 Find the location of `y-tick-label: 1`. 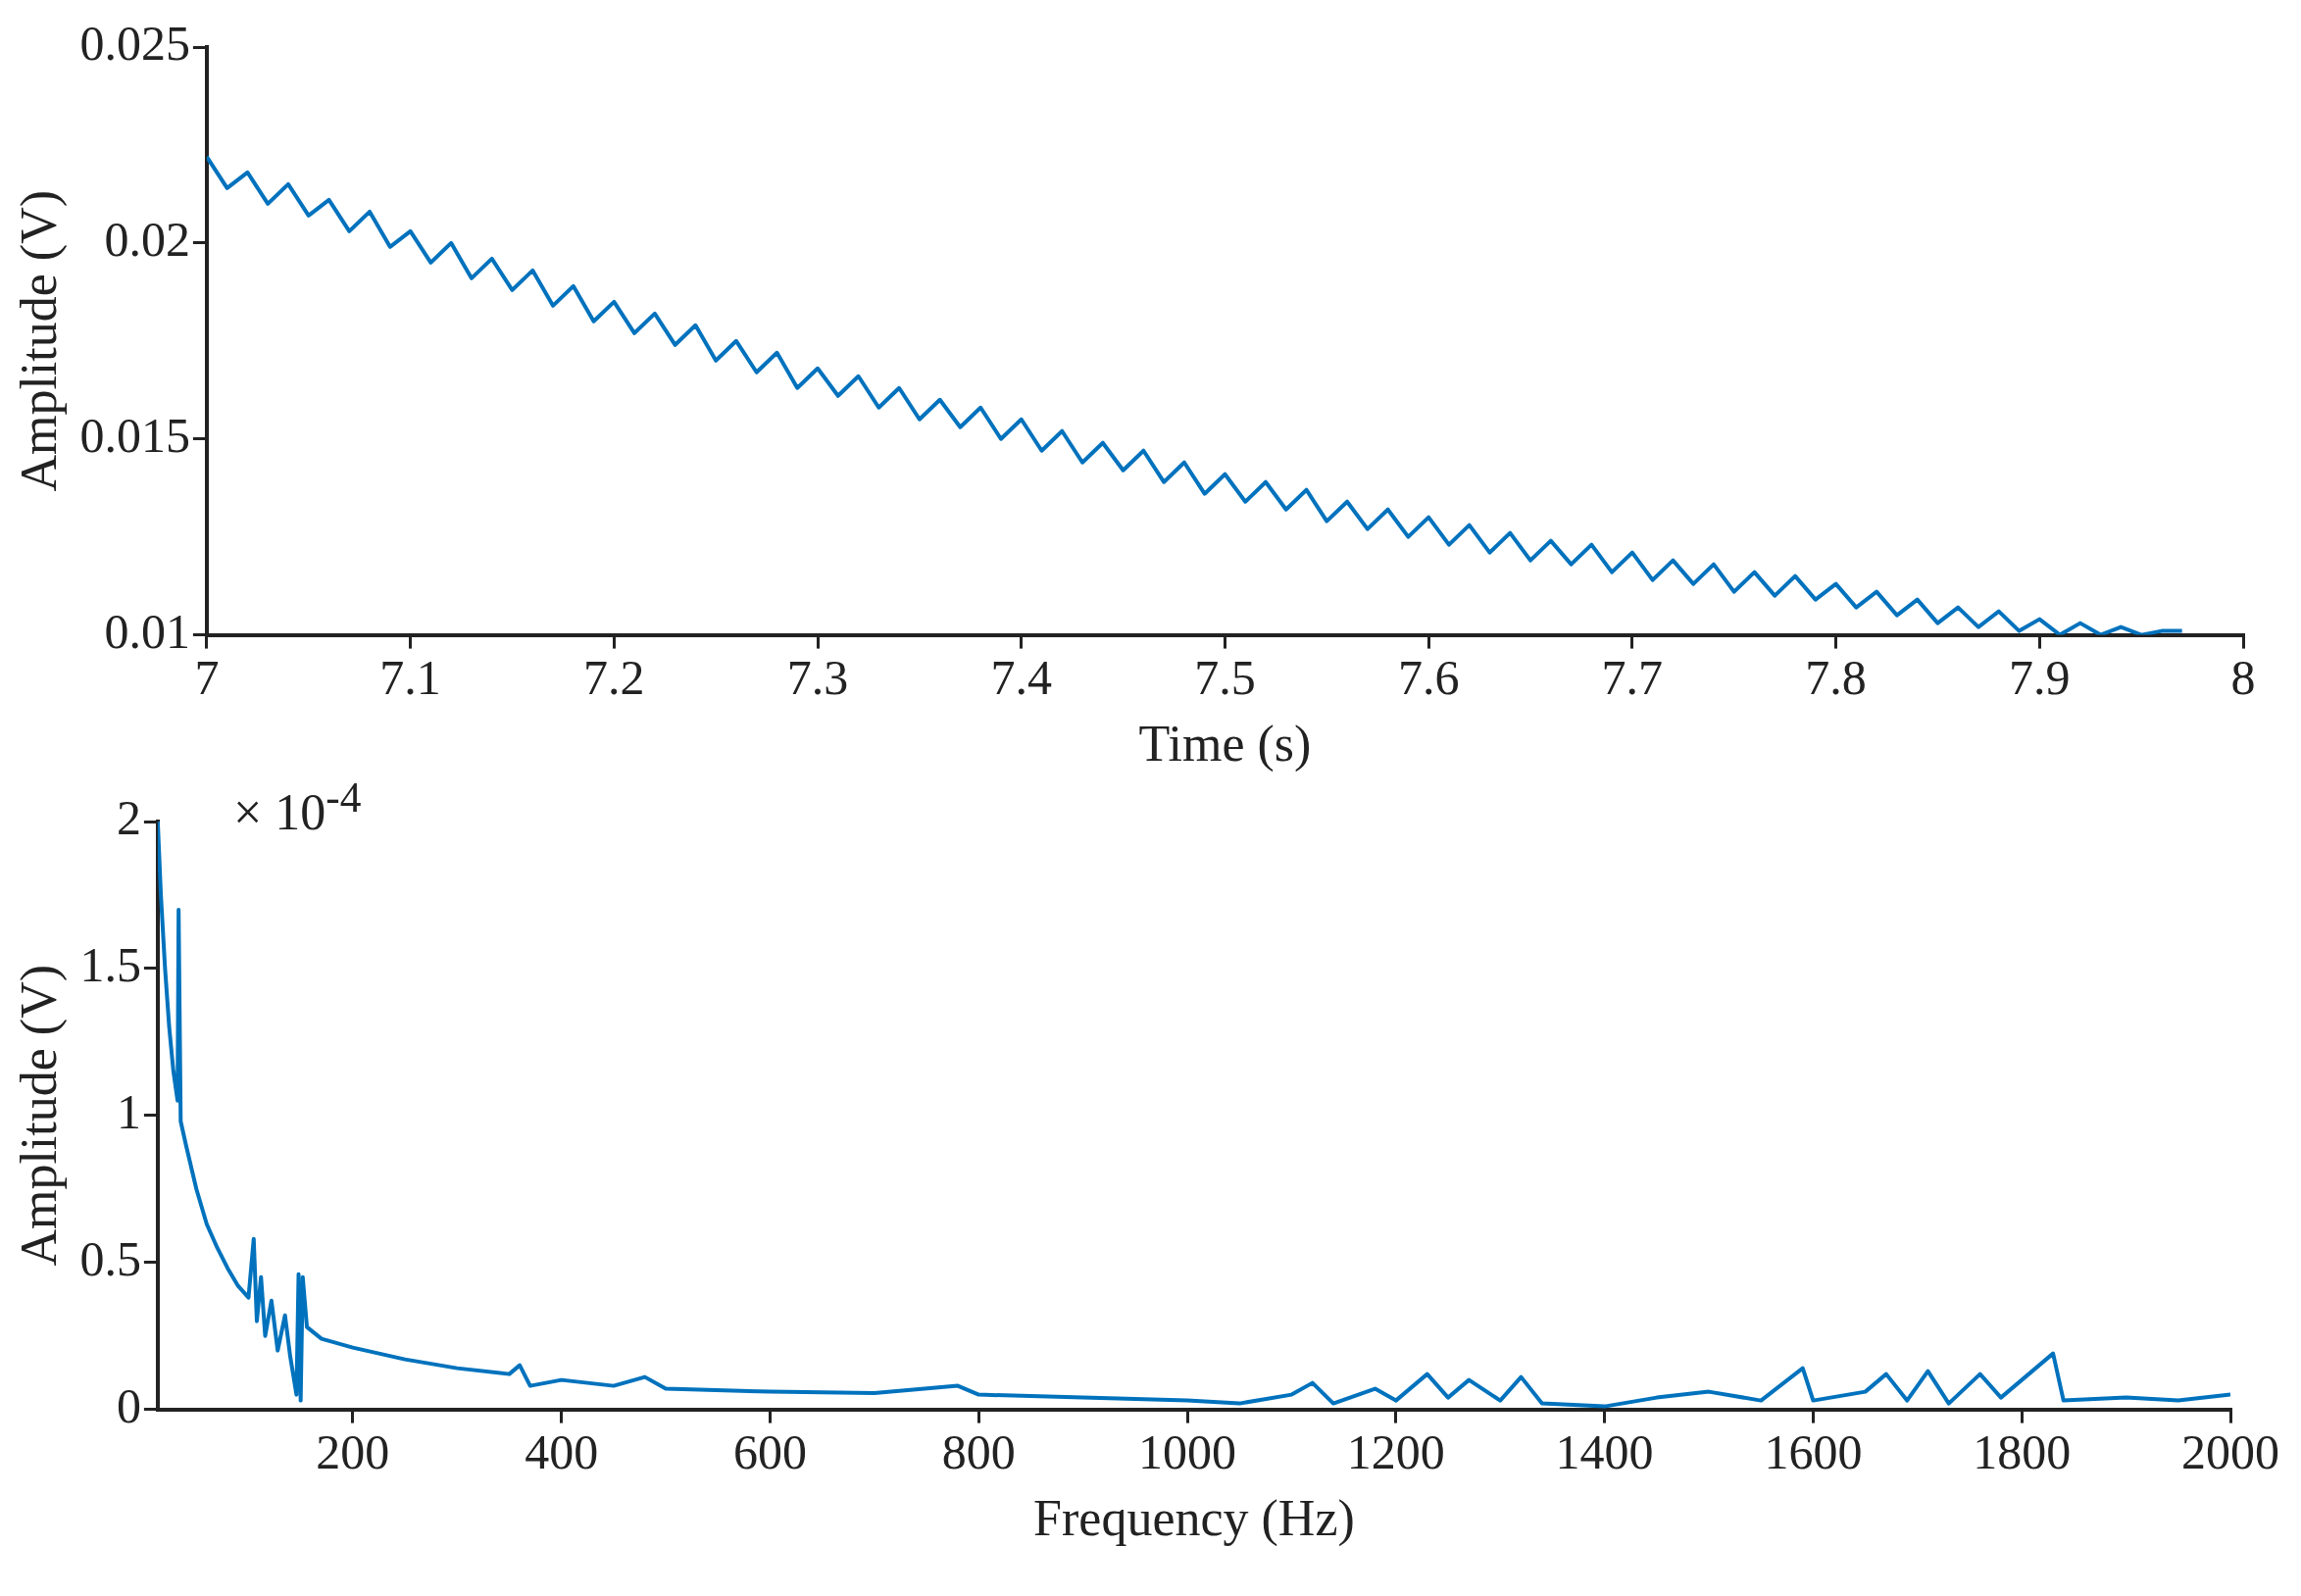

y-tick-label: 1 is located at coordinates (129, 1111).